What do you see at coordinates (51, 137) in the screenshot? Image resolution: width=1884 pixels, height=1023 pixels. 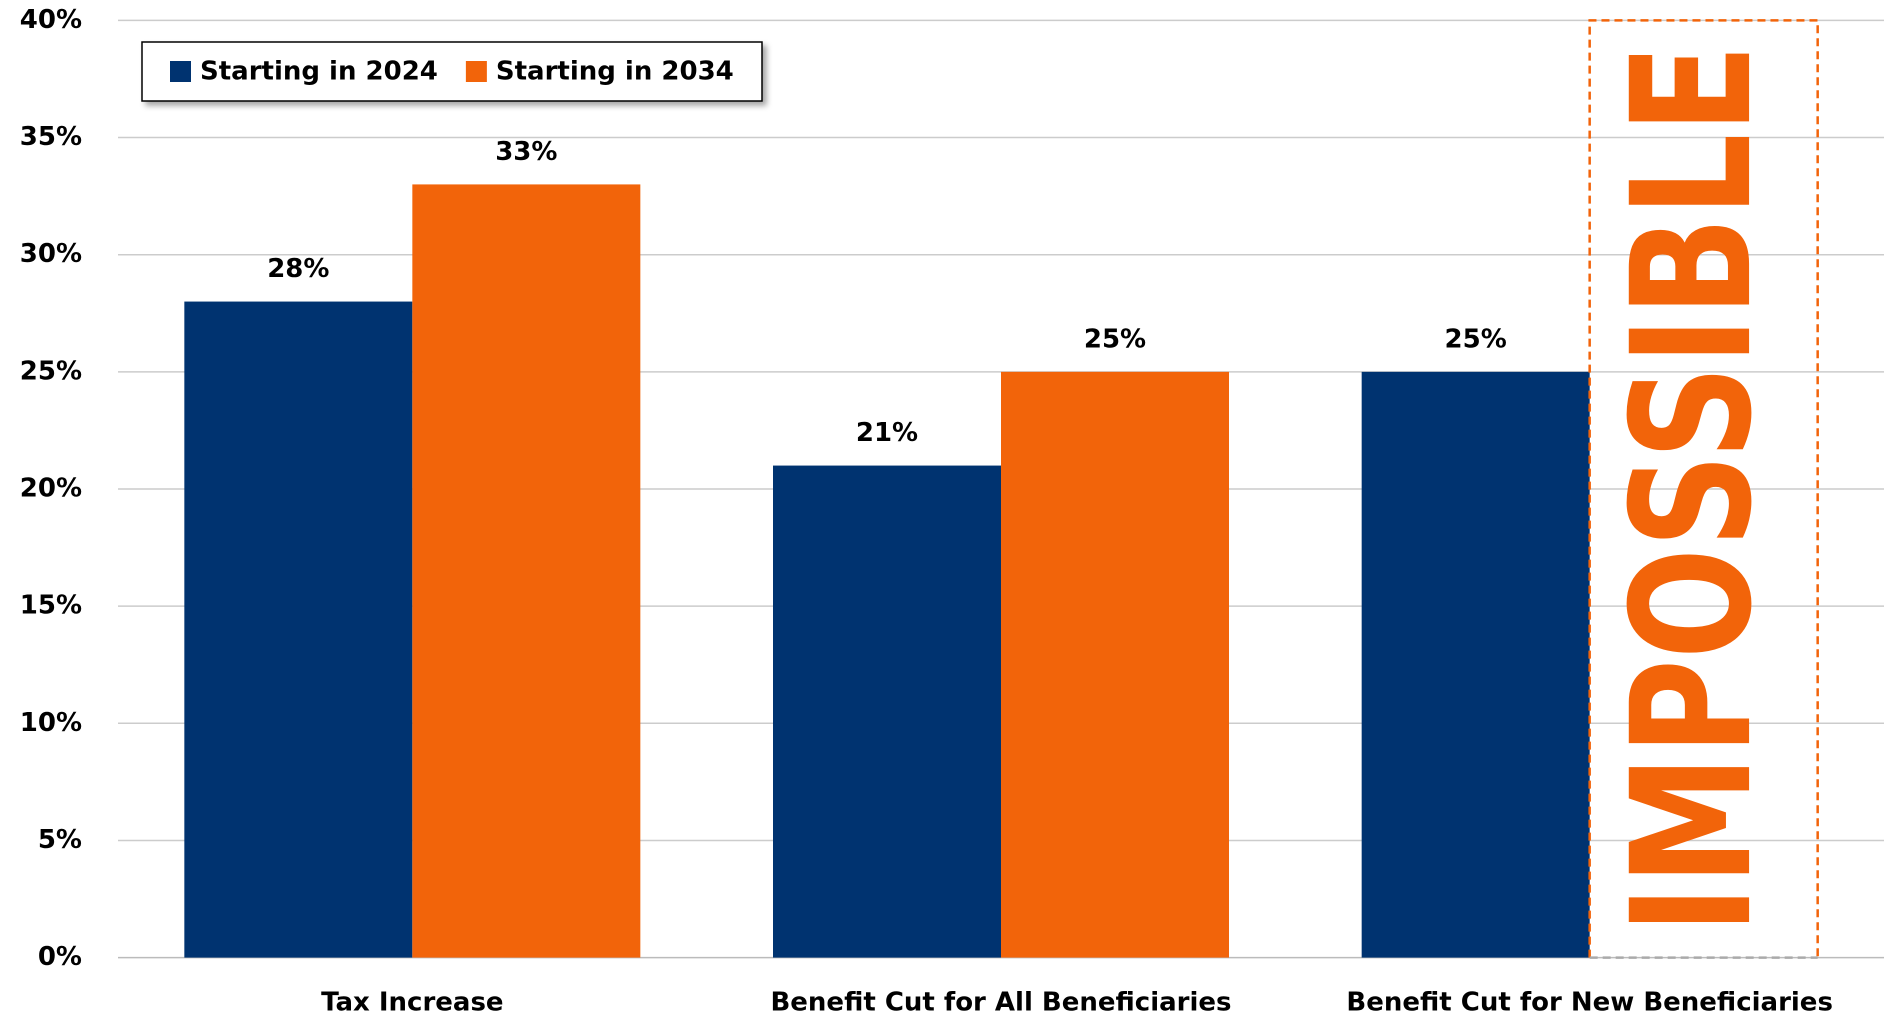 I see `y-tick-label: 35%` at bounding box center [51, 137].